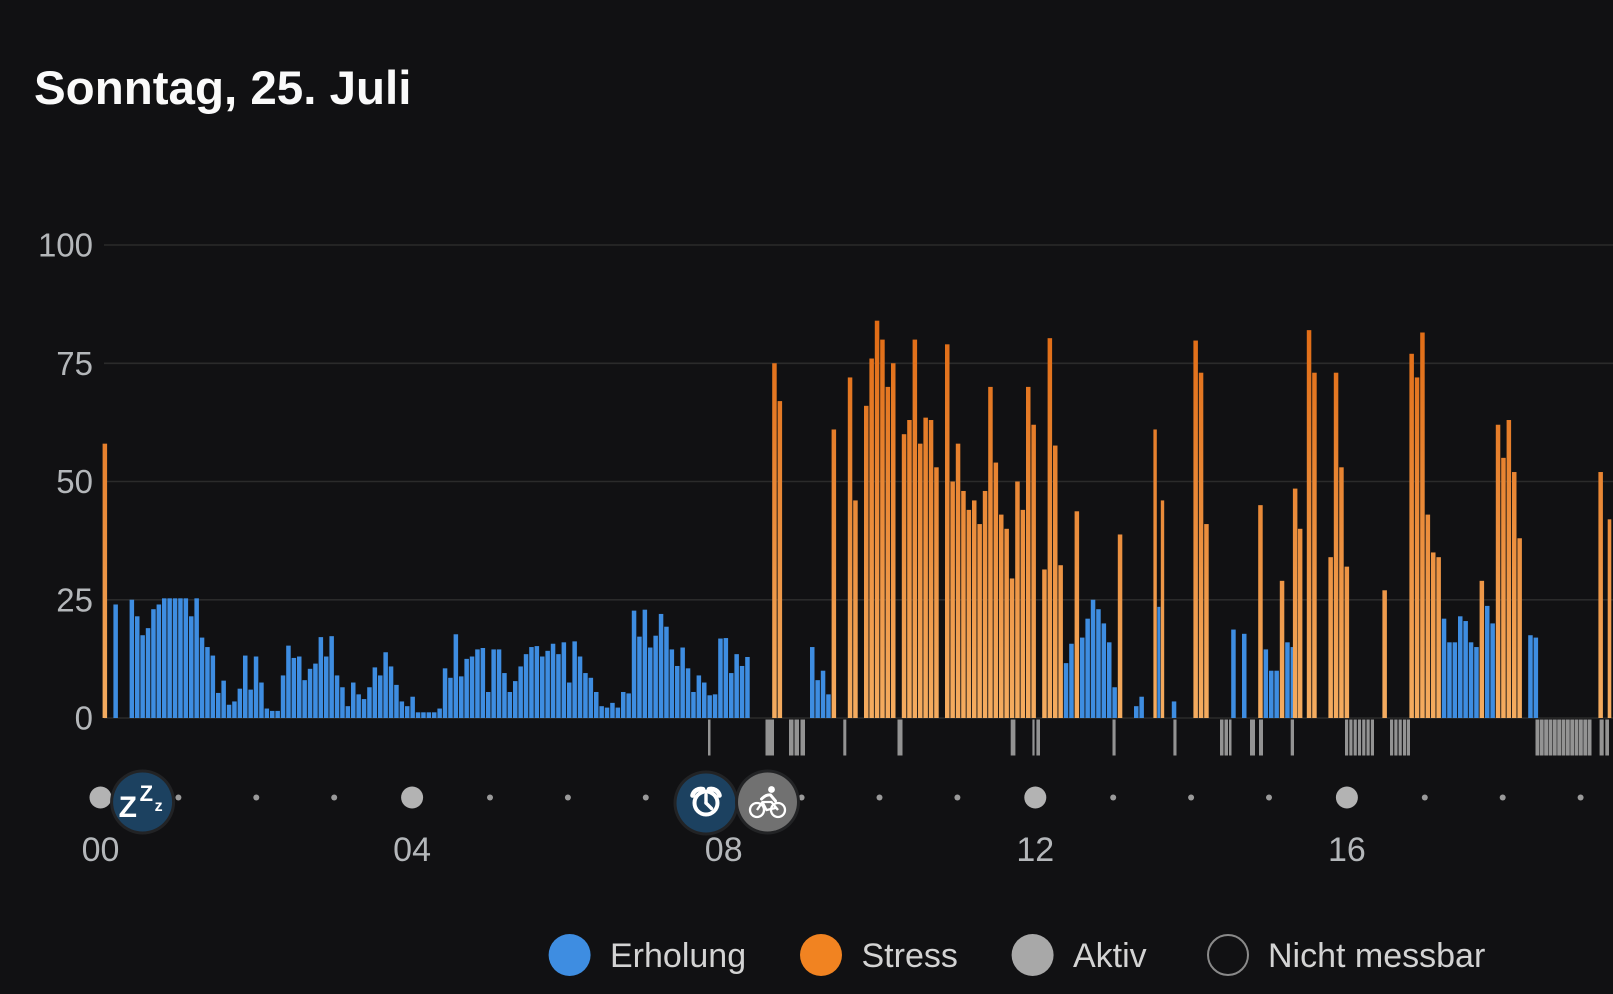 The width and height of the screenshot is (1613, 994). I want to click on svg-text: 04, so click(412, 850).